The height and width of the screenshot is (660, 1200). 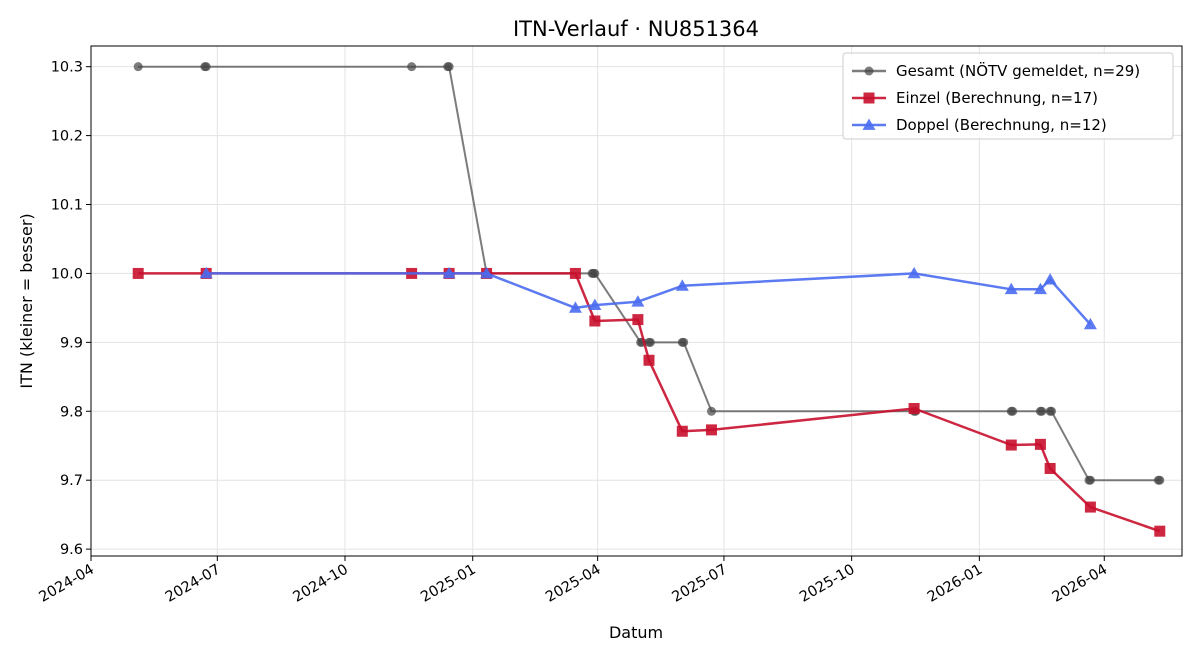 What do you see at coordinates (636, 632) in the screenshot?
I see `x-axis-label: Datum` at bounding box center [636, 632].